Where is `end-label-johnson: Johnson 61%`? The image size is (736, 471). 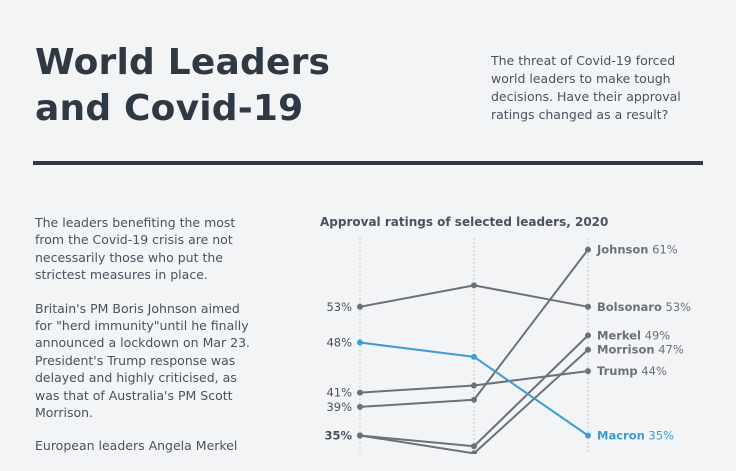 end-label-johnson: Johnson 61% is located at coordinates (637, 250).